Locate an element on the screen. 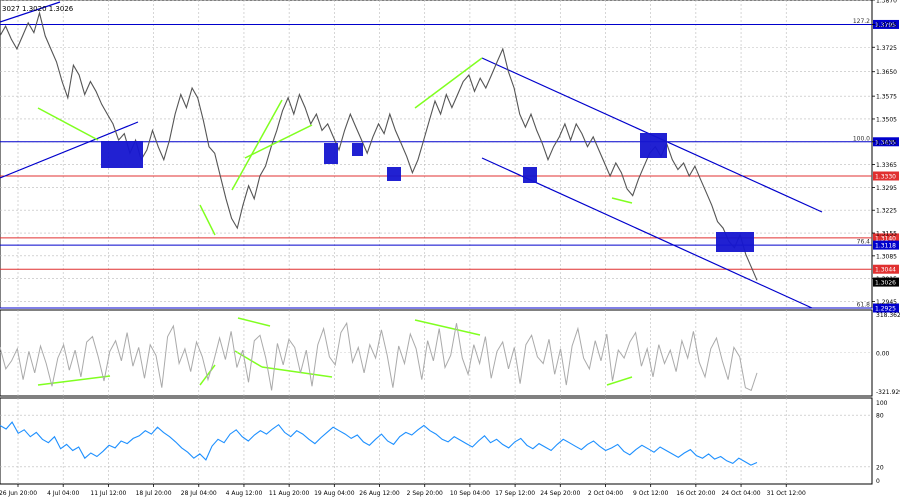 The width and height of the screenshot is (900, 504). x-tick-label: 18 Jul 20:00 is located at coordinates (154, 493).